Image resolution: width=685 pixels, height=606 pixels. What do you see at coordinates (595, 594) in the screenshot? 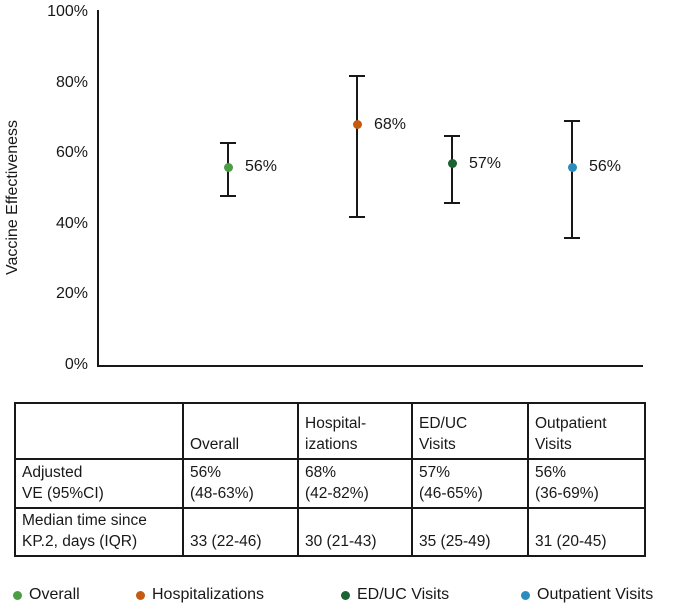
I see `legend-label: Outpatient Visits` at bounding box center [595, 594].